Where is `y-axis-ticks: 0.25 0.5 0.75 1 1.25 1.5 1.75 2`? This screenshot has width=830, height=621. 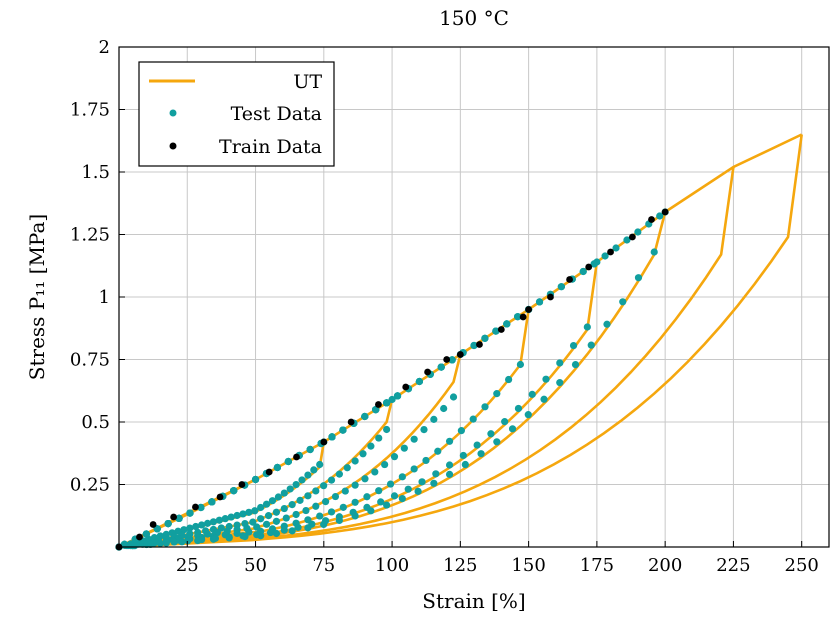 y-axis-ticks: 0.25 0.5 0.75 1 1.25 1.5 1.75 2 is located at coordinates (97, 266).